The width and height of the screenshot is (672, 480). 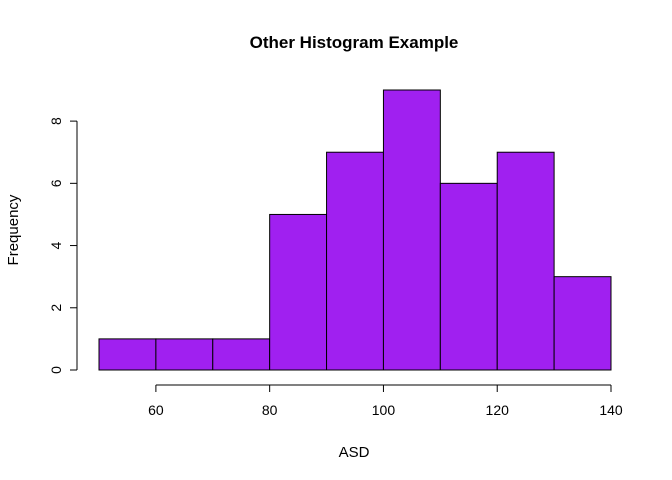 I want to click on y-tick-label: 6, so click(x=56, y=183).